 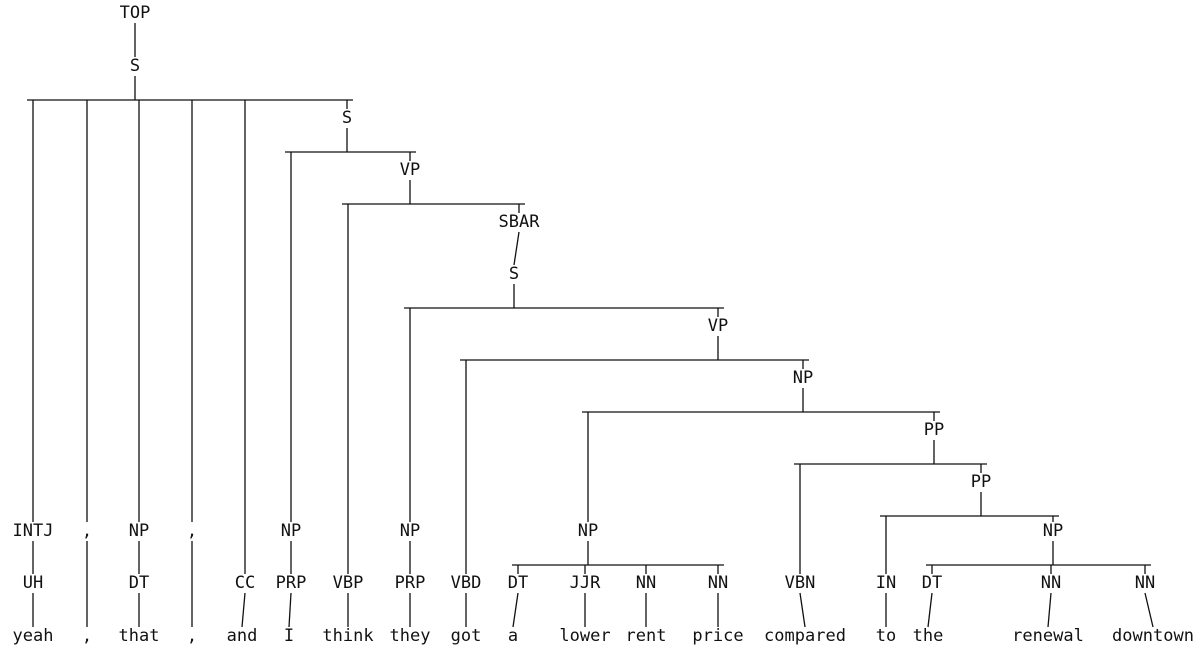 I want to click on node-np1: NP, so click(x=139, y=531).